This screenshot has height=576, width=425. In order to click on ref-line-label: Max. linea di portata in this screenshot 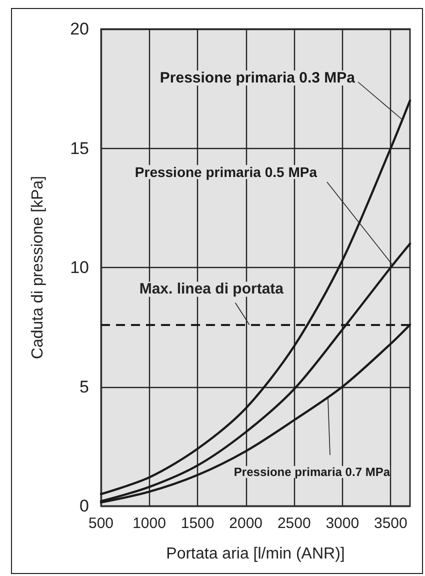, I will do `click(211, 289)`.